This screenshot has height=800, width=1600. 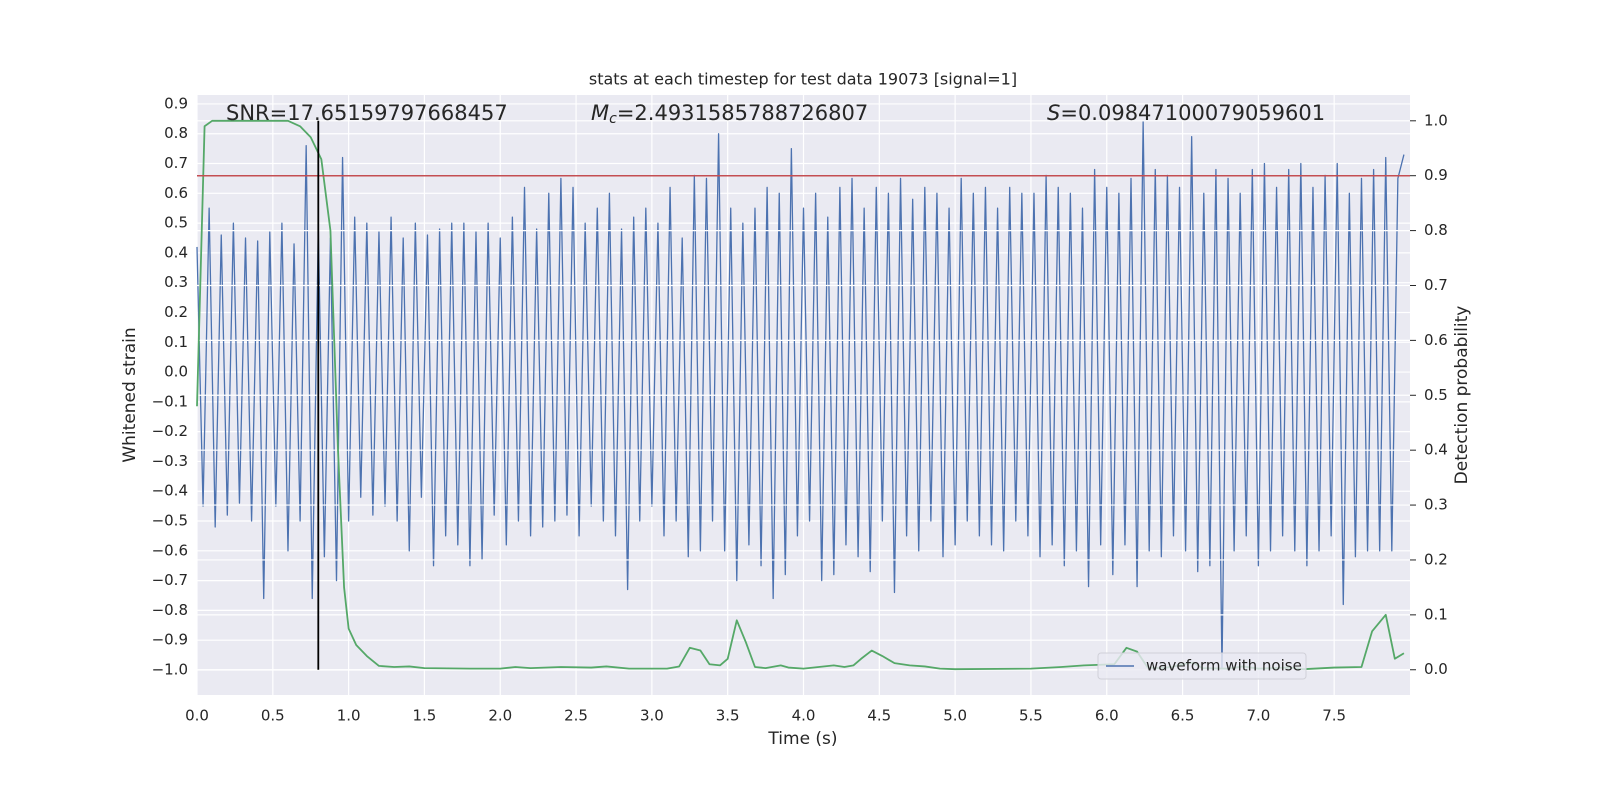 What do you see at coordinates (170, 431) in the screenshot?
I see `y-tick-label: −0.2` at bounding box center [170, 431].